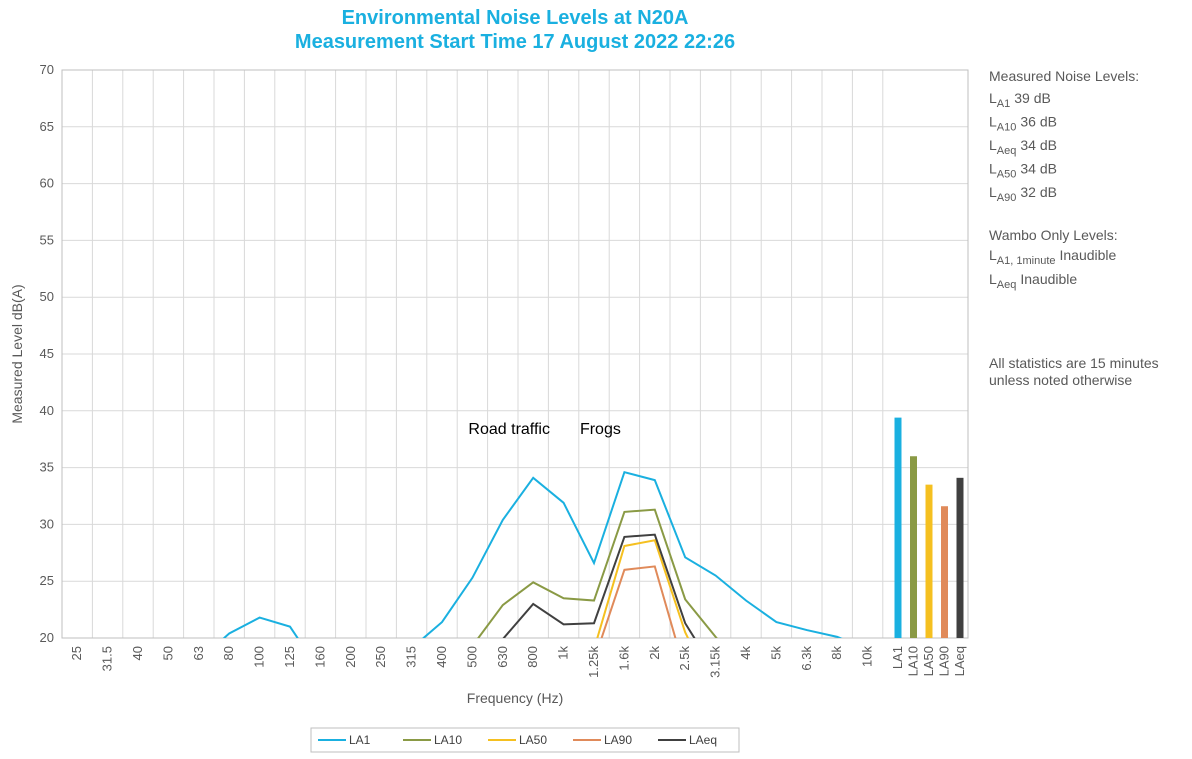  I want to click on bar-label: LA90, so click(944, 661).